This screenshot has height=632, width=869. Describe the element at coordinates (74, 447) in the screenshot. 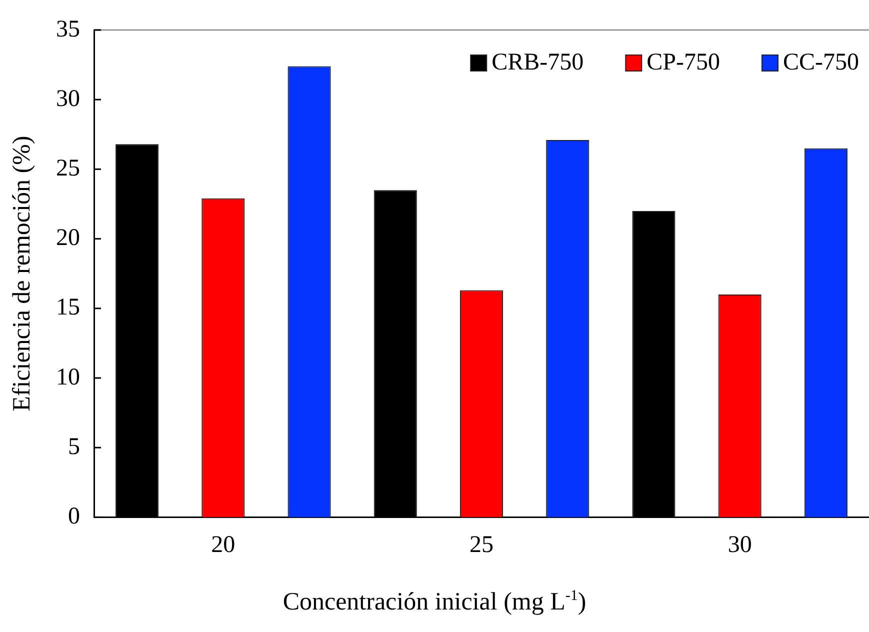

I see `y-tick-label: 5` at that location.